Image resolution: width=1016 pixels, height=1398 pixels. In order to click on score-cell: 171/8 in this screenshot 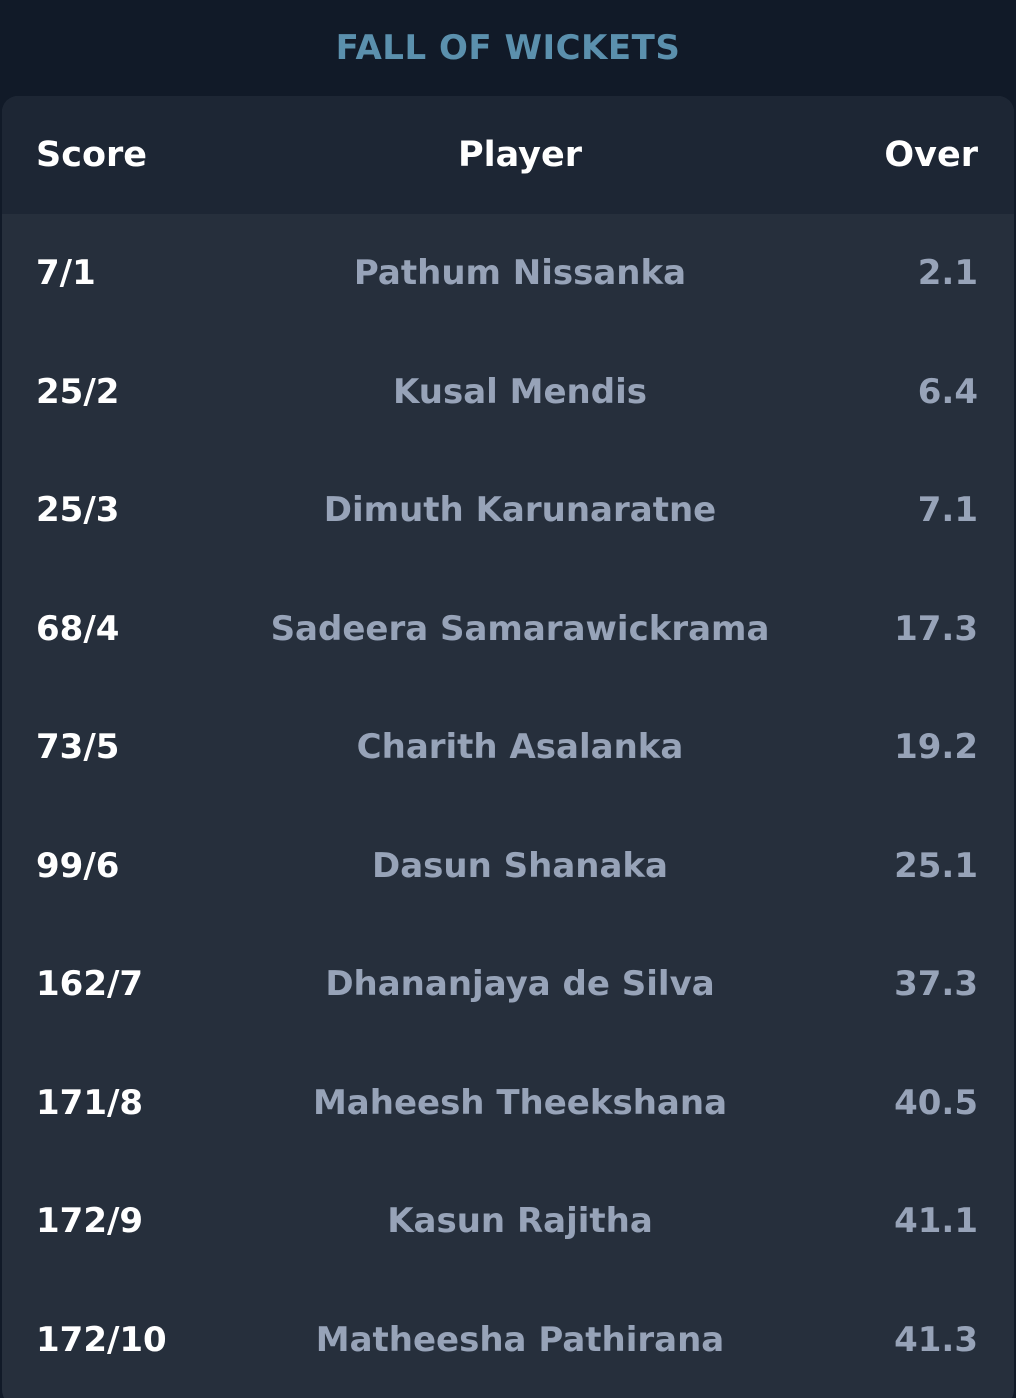, I will do `click(90, 1102)`.